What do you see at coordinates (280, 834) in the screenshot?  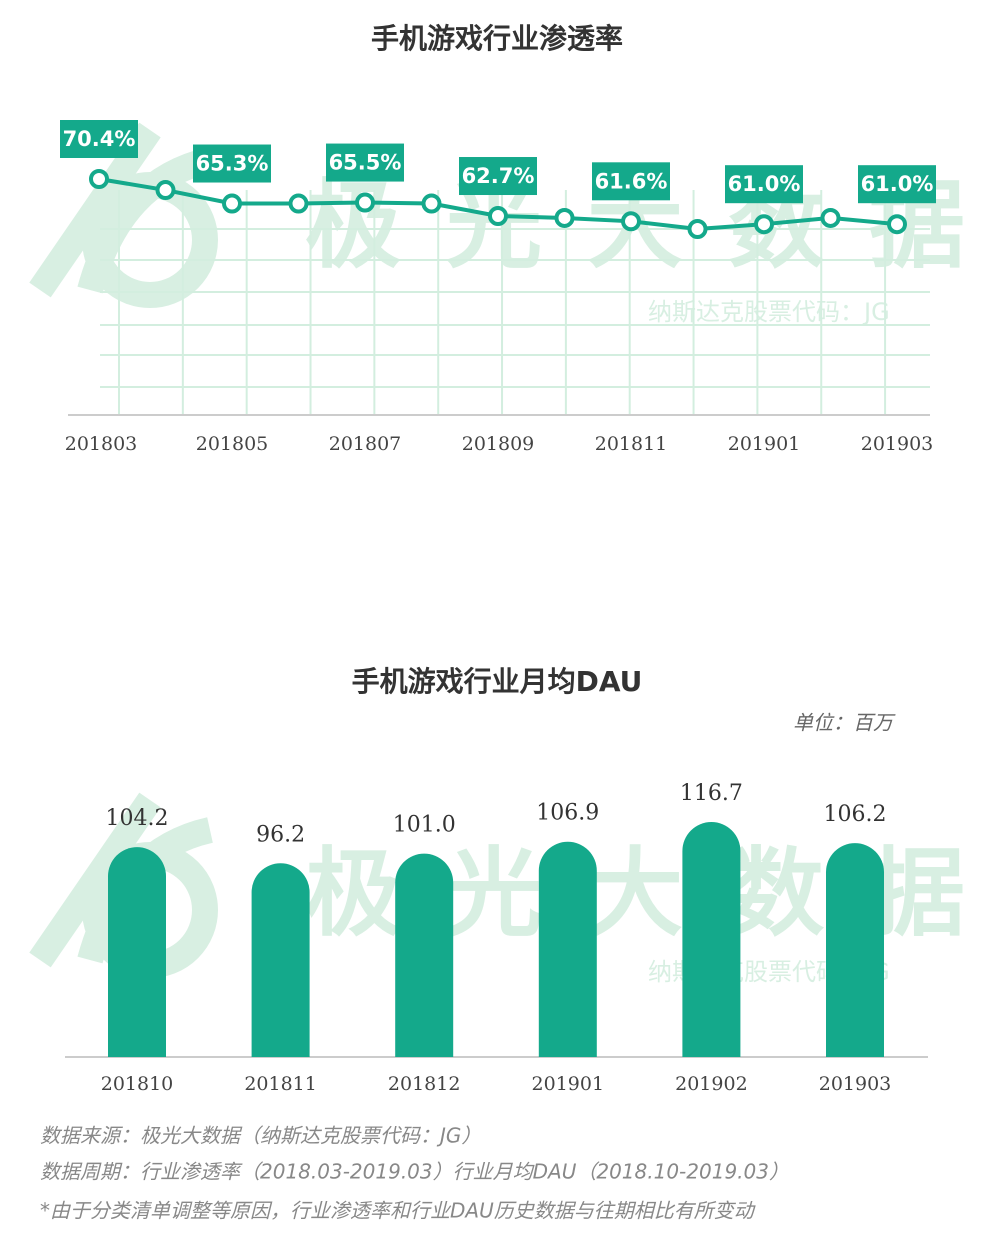 I see `data-label: 96.2` at bounding box center [280, 834].